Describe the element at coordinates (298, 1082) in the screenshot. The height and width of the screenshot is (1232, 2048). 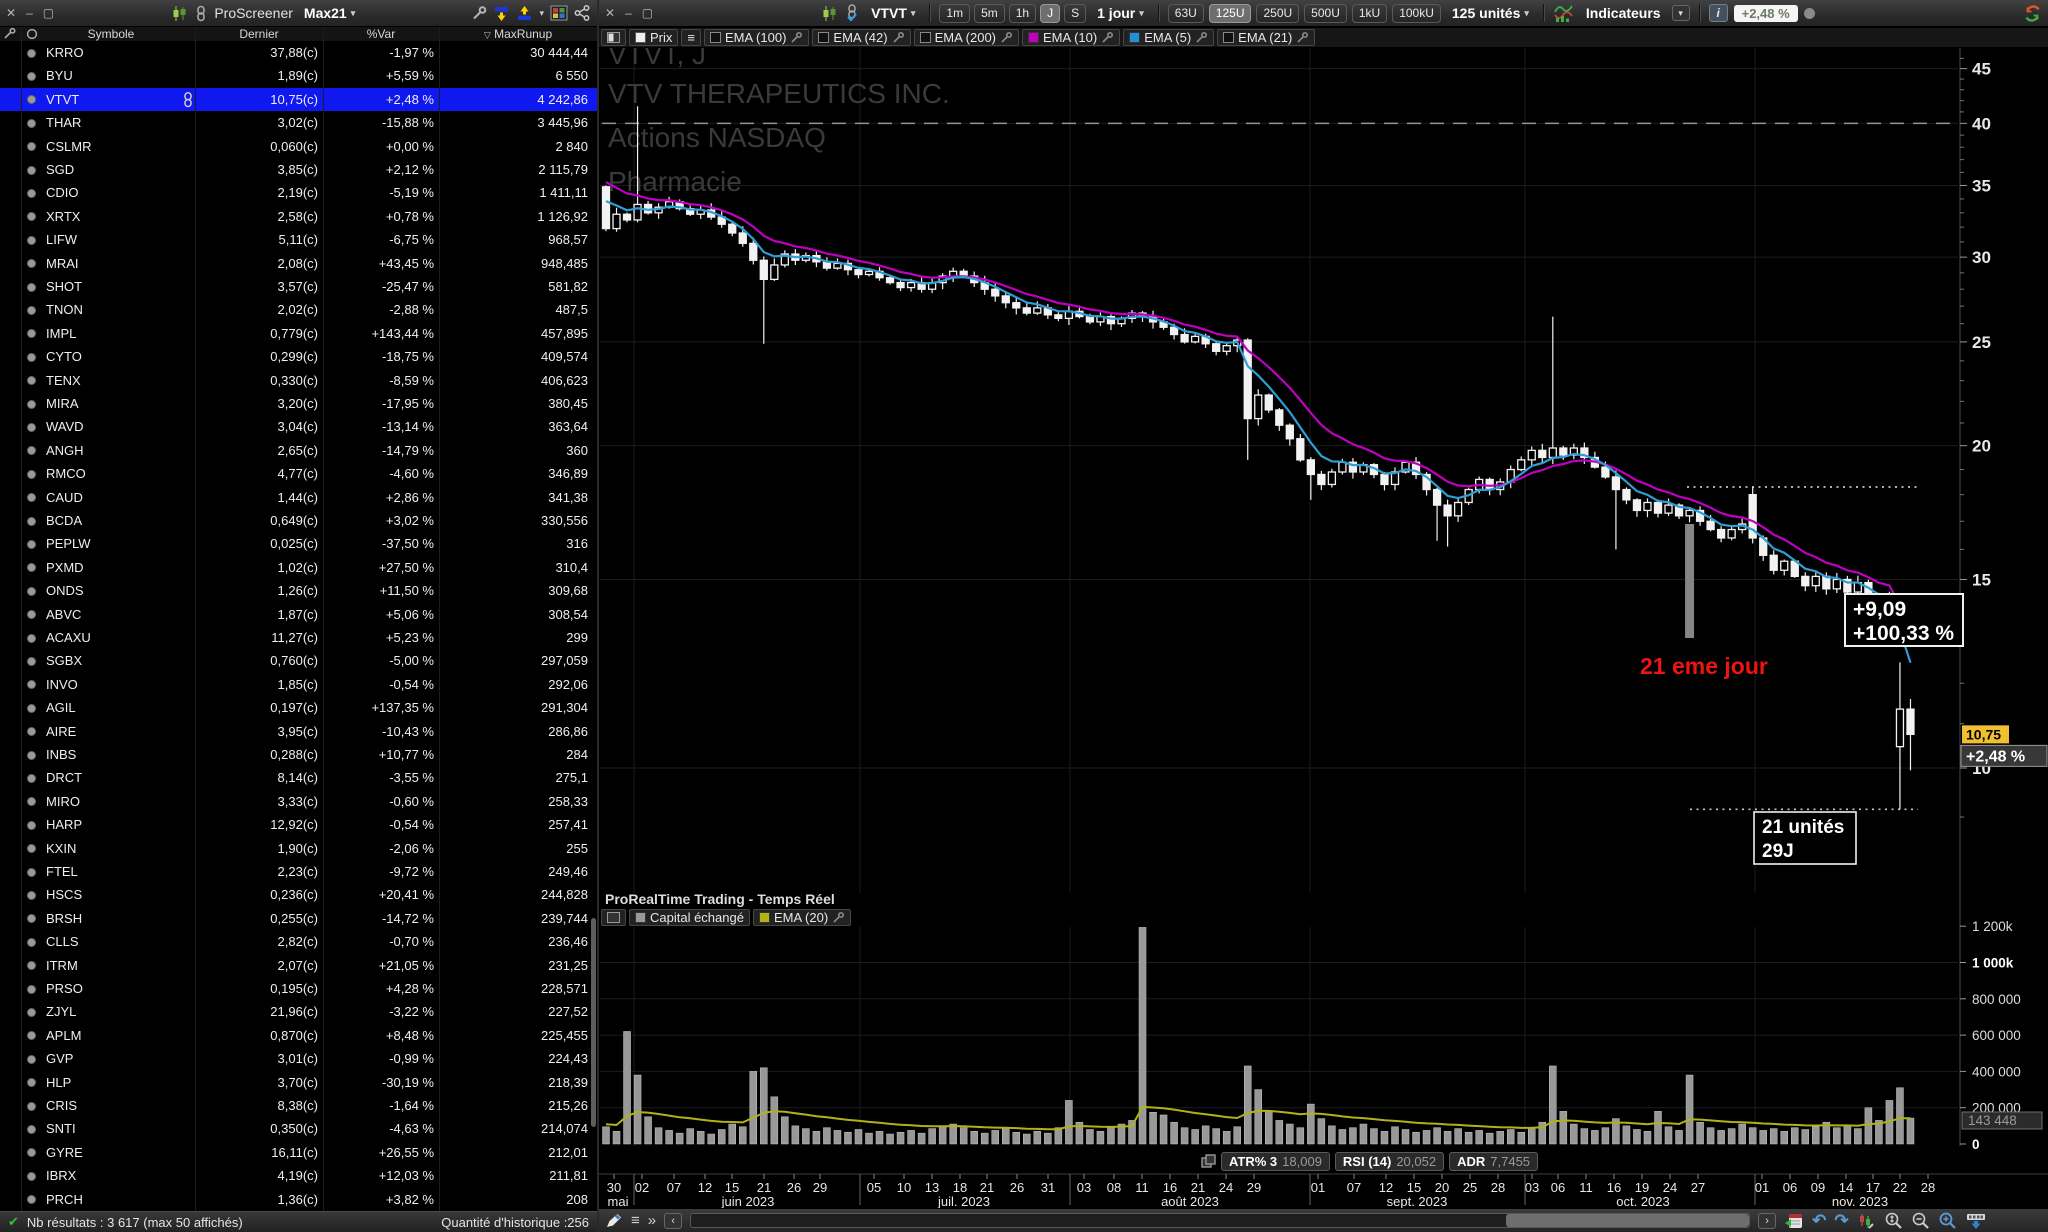
I see `table-row-HLP: HLP 3,70(c) -30,19 % 218,39` at that location.